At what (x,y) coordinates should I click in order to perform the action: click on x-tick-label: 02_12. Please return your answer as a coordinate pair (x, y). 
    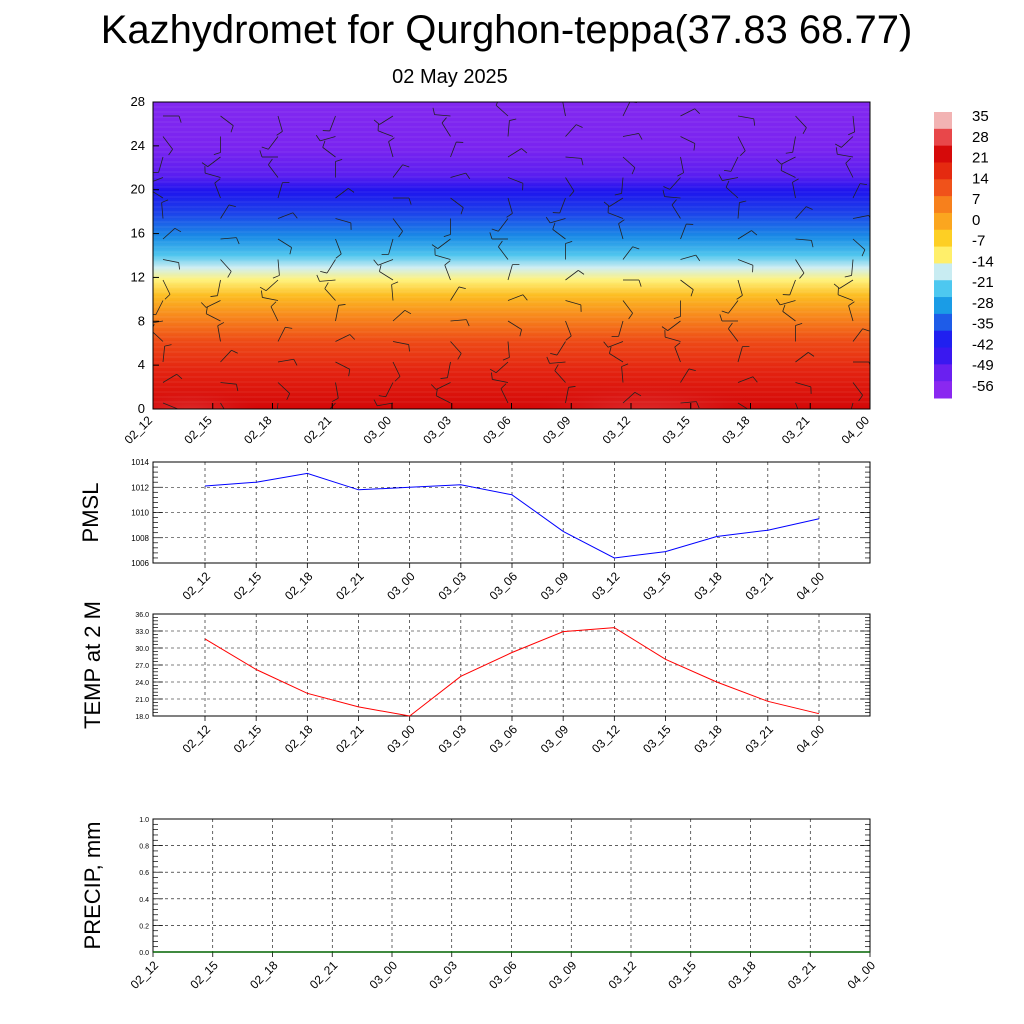
    Looking at the image, I should click on (145, 975).